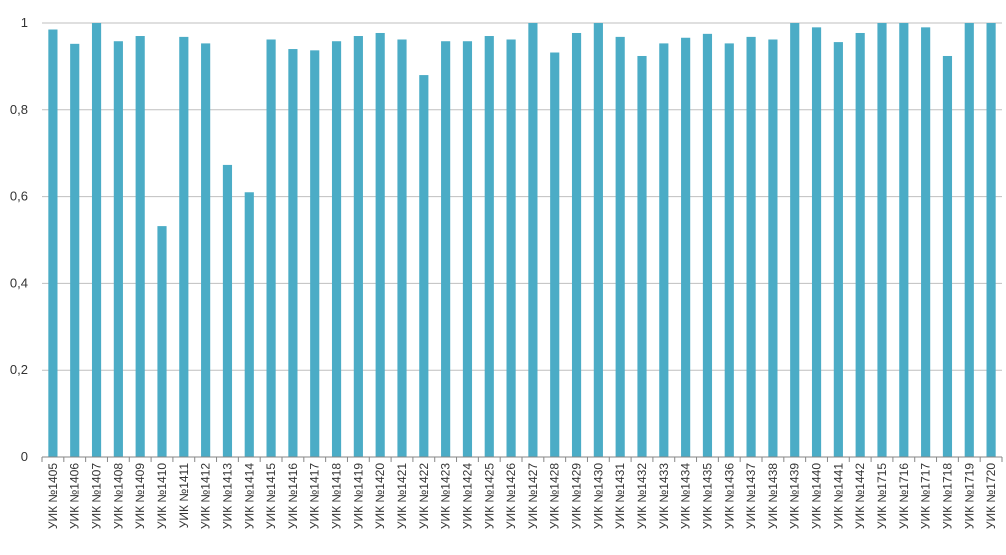  I want to click on x-tick-label: УИК №1718, so click(947, 496).